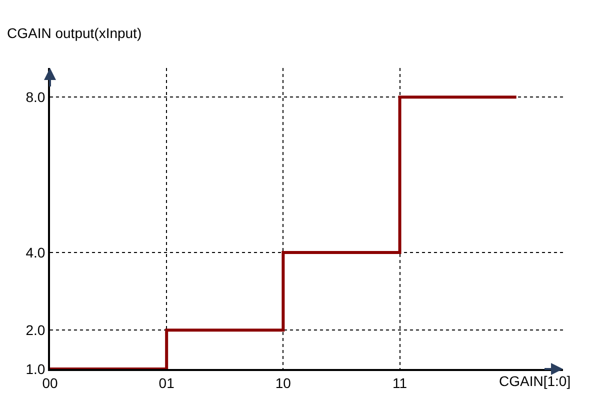  I want to click on x-tick-label: 01, so click(166, 382).